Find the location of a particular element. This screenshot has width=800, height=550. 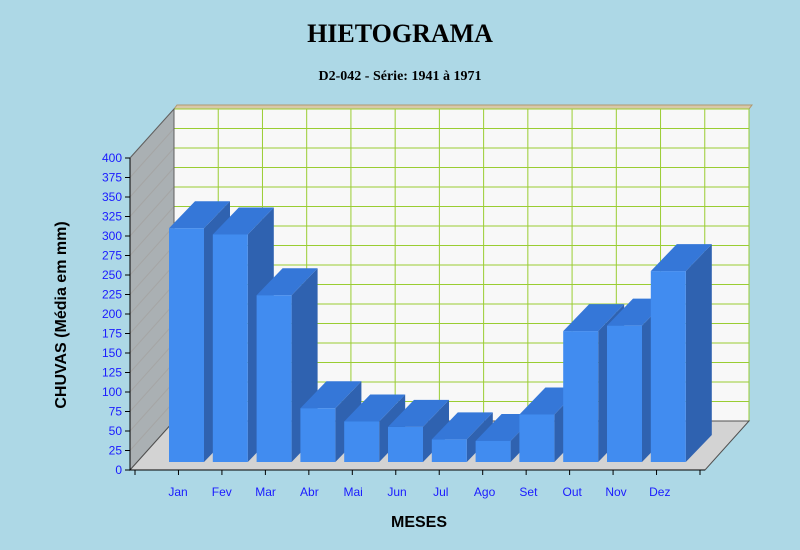

x-tick-label: Nov is located at coordinates (615, 492).